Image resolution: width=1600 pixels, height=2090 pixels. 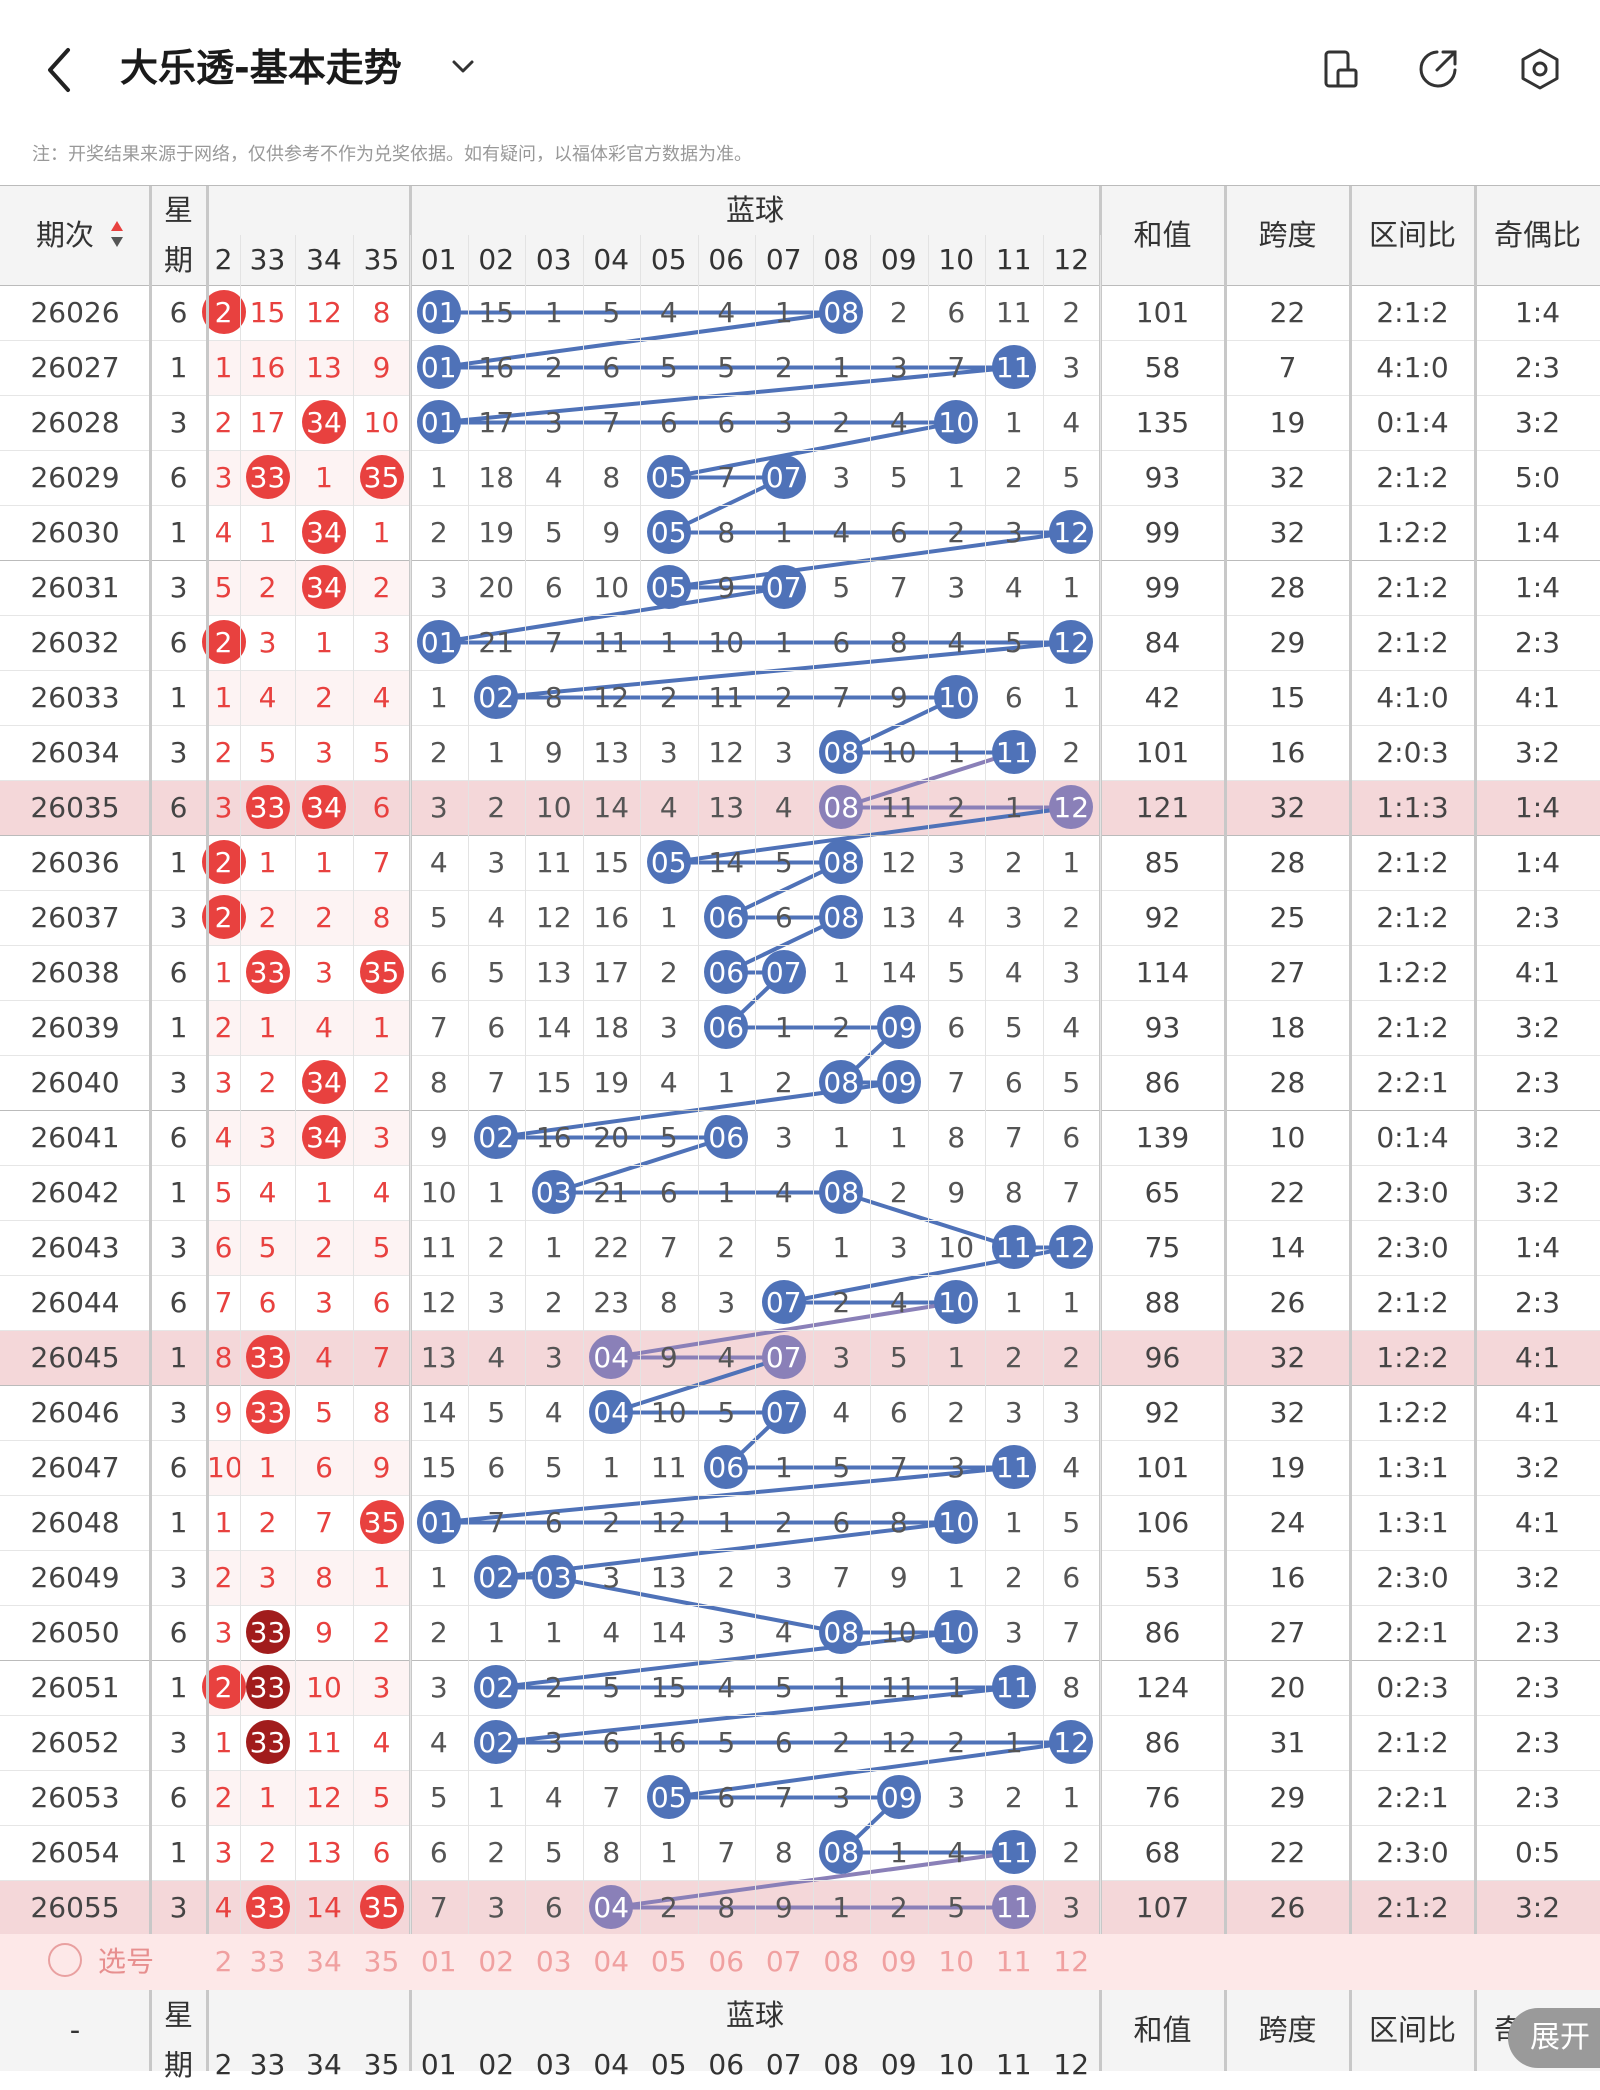 What do you see at coordinates (117, 234) in the screenshot?
I see `header-sort-icon` at bounding box center [117, 234].